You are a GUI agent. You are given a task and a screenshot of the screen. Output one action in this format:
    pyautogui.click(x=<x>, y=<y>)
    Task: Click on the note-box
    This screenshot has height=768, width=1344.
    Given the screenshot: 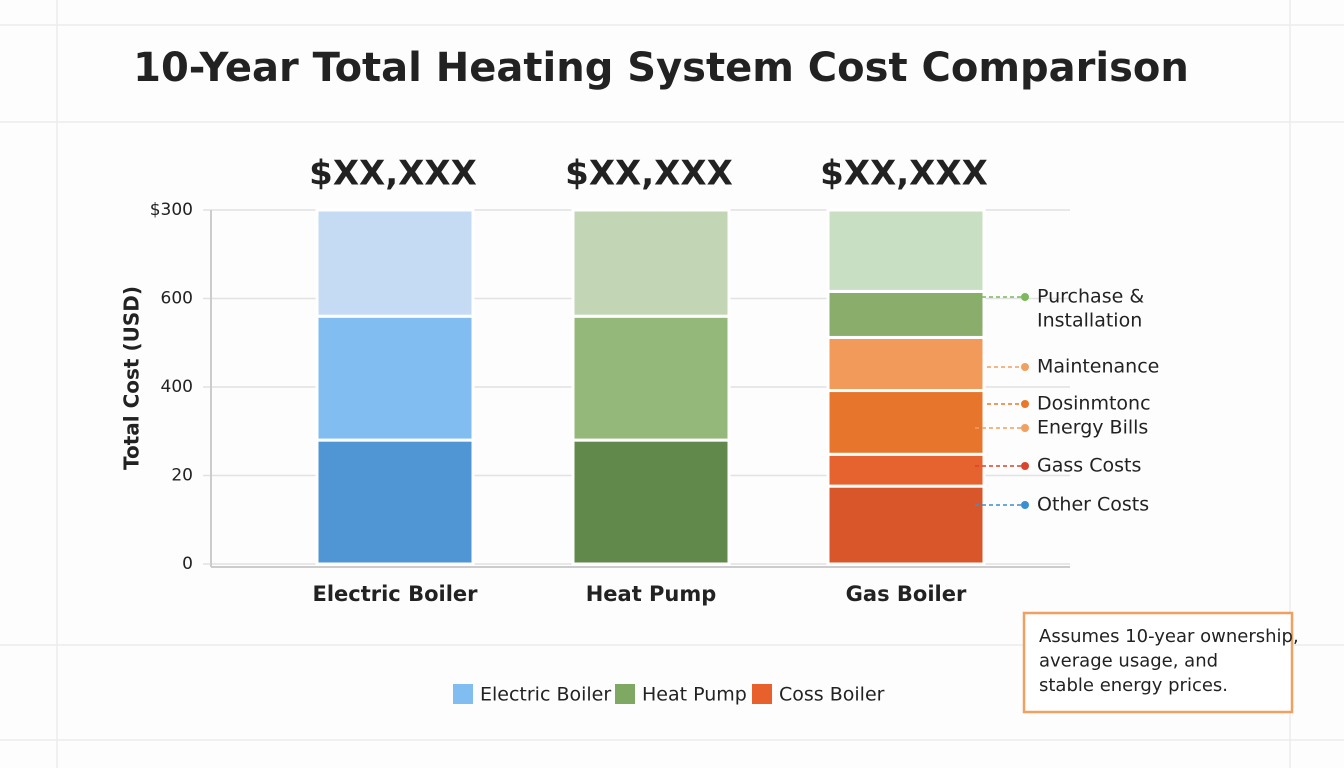 What is the action you would take?
    pyautogui.click(x=1158, y=662)
    